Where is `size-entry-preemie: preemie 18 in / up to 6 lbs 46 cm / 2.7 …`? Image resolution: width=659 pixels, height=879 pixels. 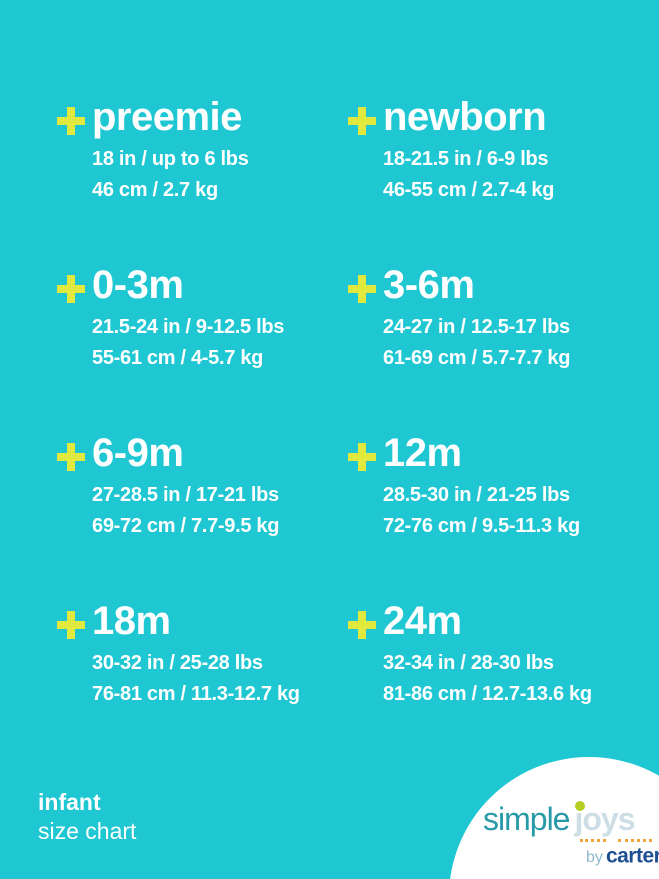 size-entry-preemie: preemie 18 in / up to 6 lbs 46 cm / 2.7 … is located at coordinates (202, 179).